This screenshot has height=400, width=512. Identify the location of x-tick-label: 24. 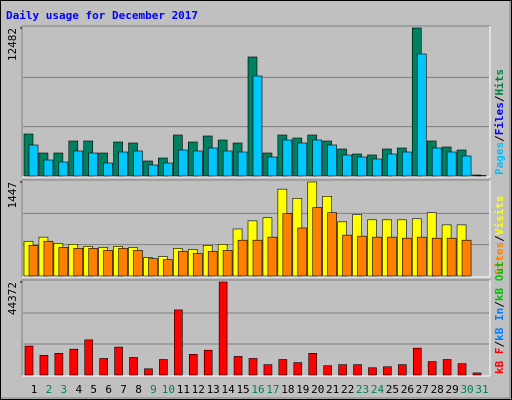
(378, 389).